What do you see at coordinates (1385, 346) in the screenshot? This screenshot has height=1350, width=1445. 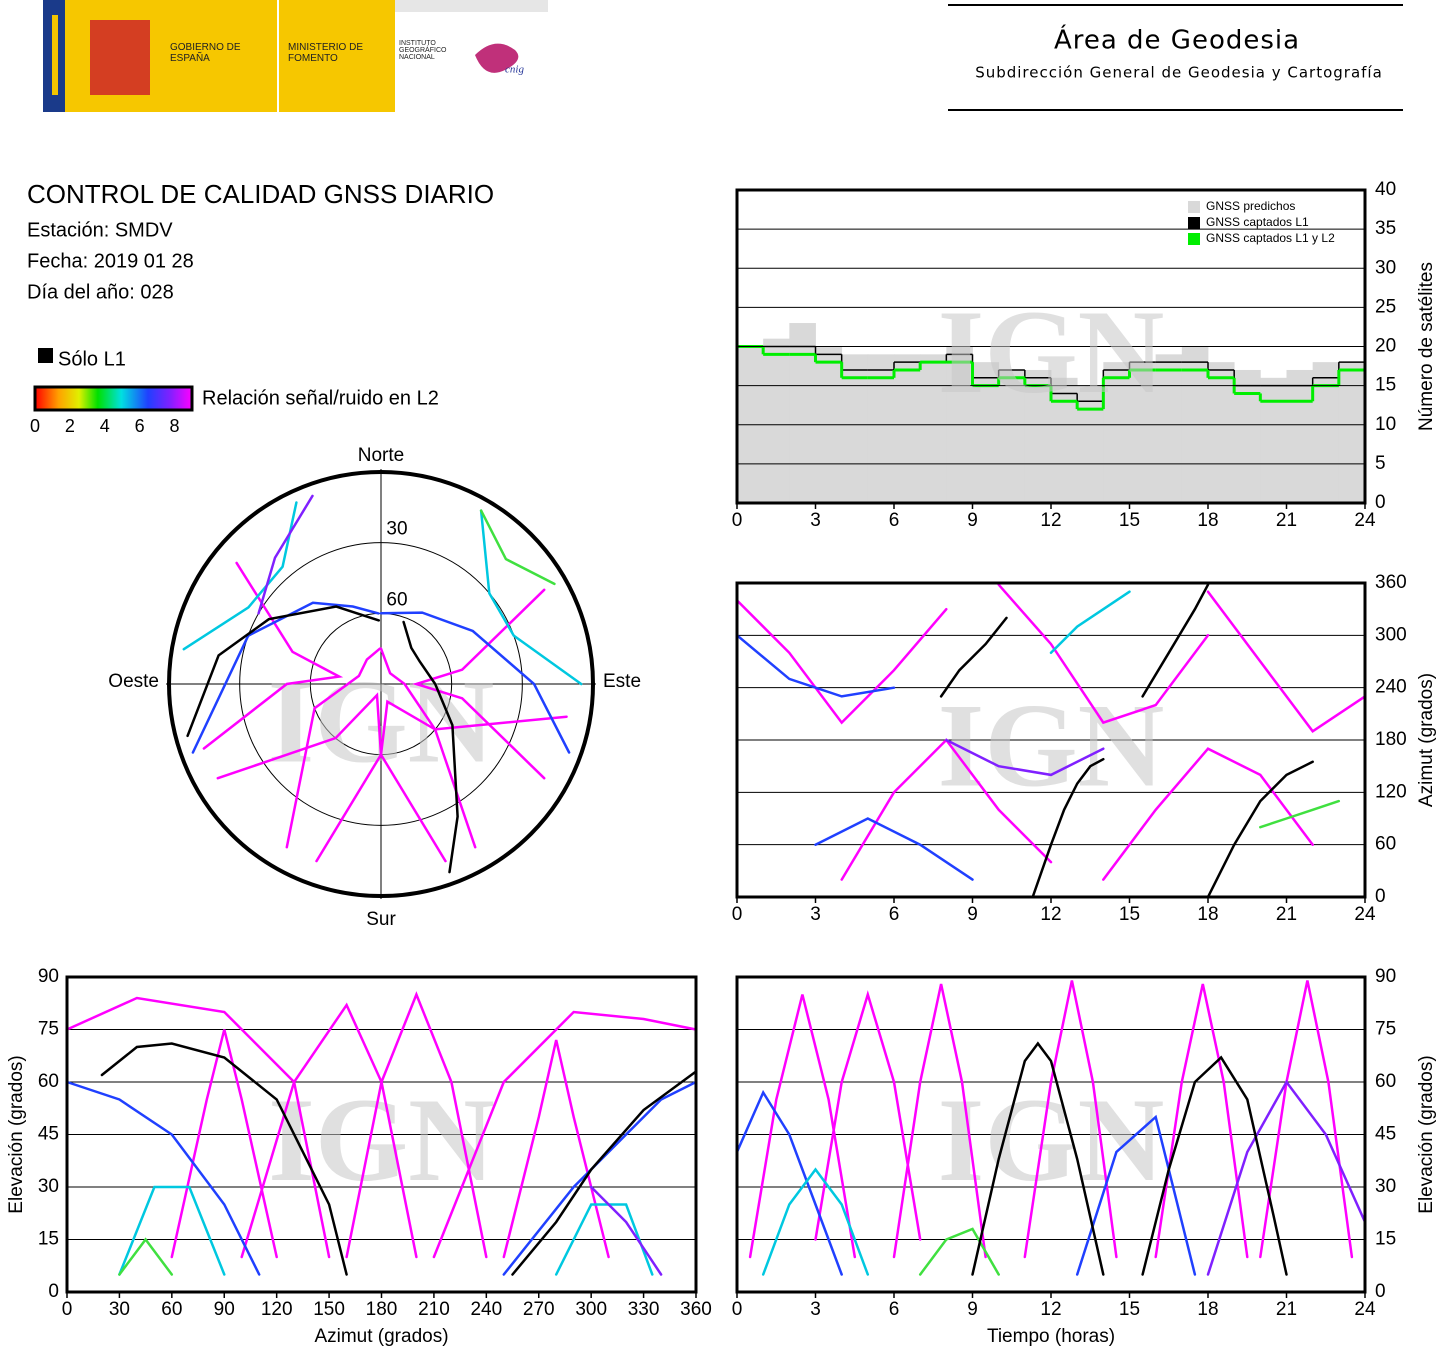 I see `y-tick-label: 20` at bounding box center [1385, 346].